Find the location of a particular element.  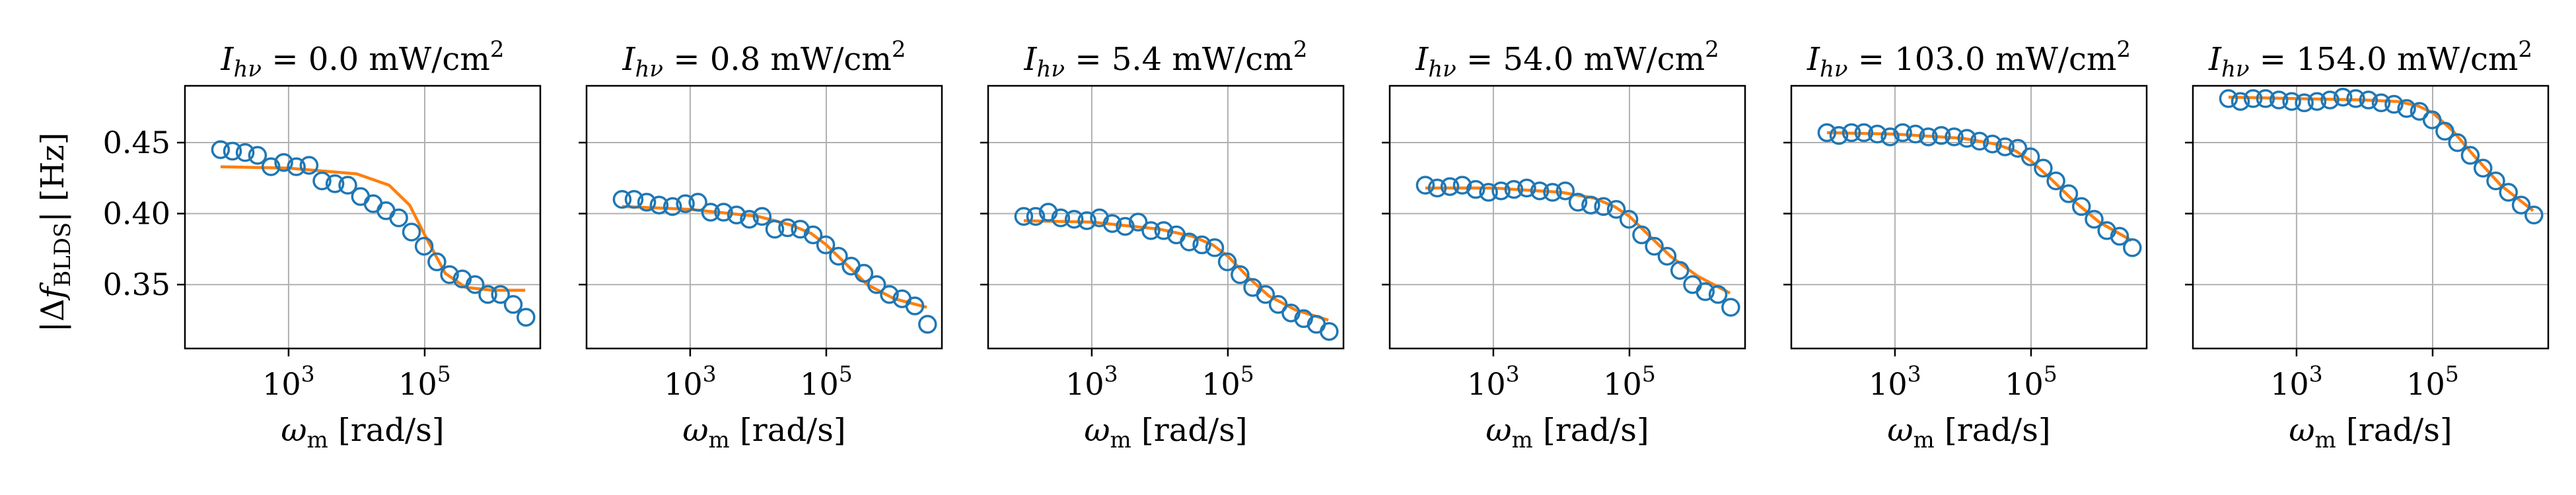

panel-2: 10³ 10⁵ Ihν = 0.8 mW/cm2 ωm [rad/s] is located at coordinates (761, 244).